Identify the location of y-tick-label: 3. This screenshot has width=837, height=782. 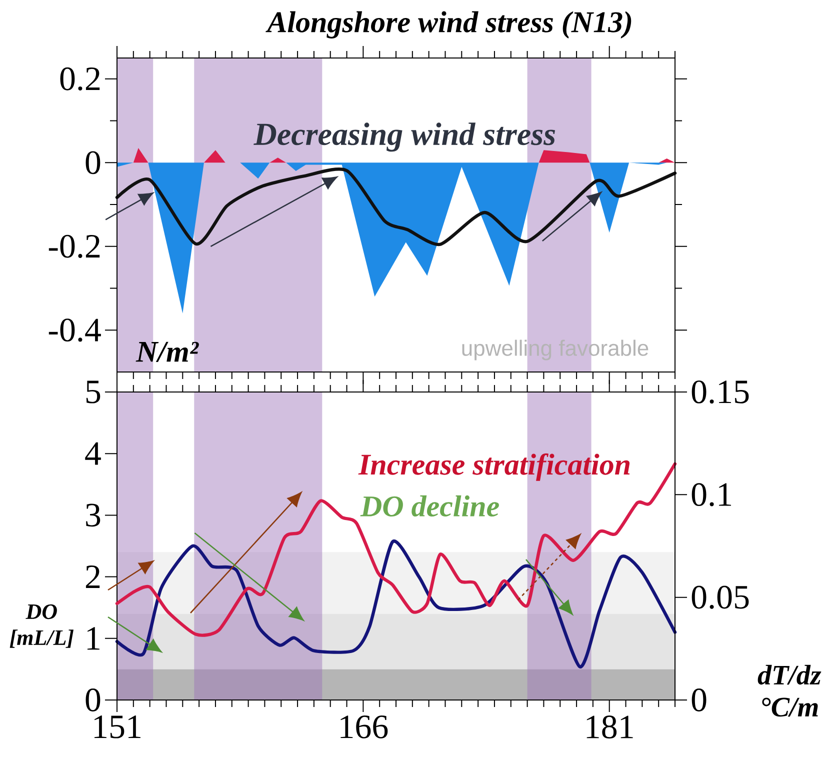
(93, 515).